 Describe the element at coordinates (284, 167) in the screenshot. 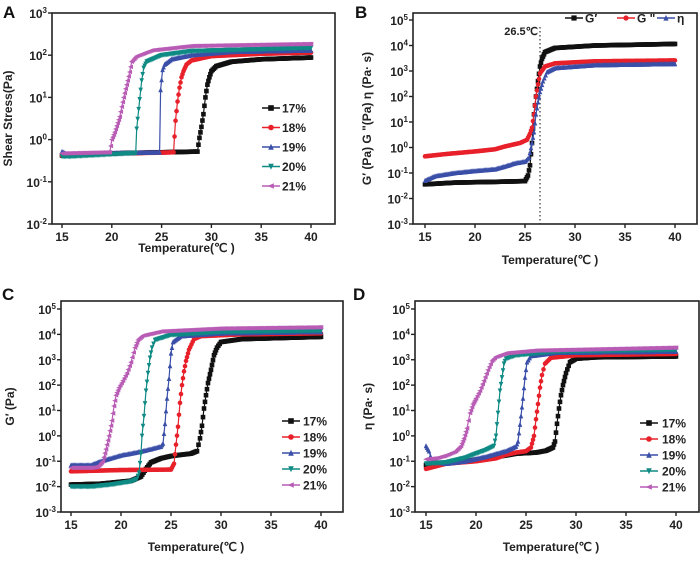

I see `legend-item: 20%` at that location.